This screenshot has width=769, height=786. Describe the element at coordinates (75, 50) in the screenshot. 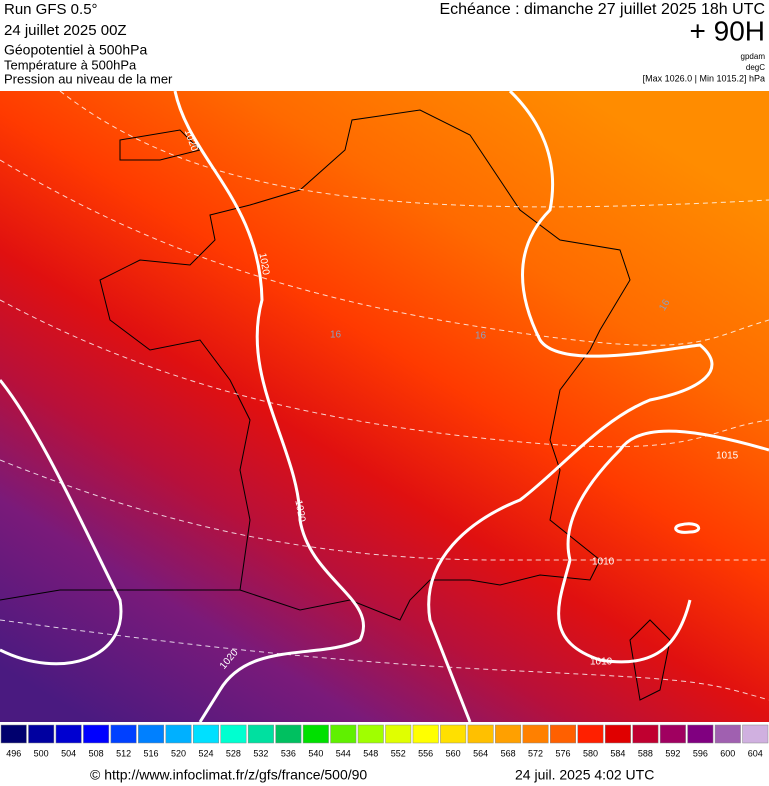

I see `layer: Géopotentiel à 500hPa` at that location.